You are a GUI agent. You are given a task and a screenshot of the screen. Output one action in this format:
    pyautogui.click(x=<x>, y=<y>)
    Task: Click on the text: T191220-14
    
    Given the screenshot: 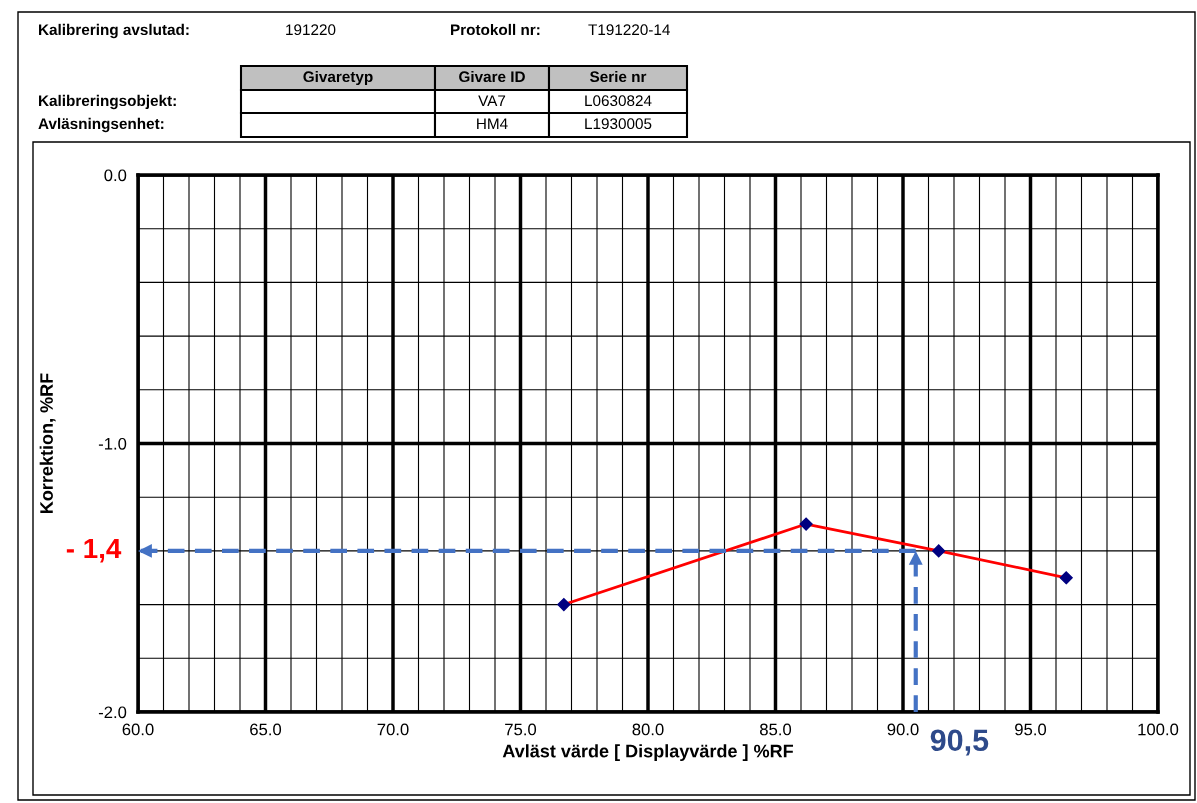 What is the action you would take?
    pyautogui.click(x=629, y=30)
    